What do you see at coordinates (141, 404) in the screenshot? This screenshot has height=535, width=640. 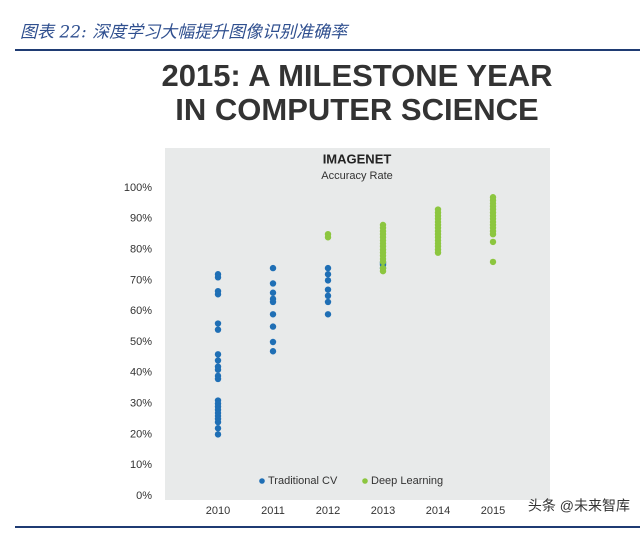 I see `y-tick-label: 30%` at bounding box center [141, 404].